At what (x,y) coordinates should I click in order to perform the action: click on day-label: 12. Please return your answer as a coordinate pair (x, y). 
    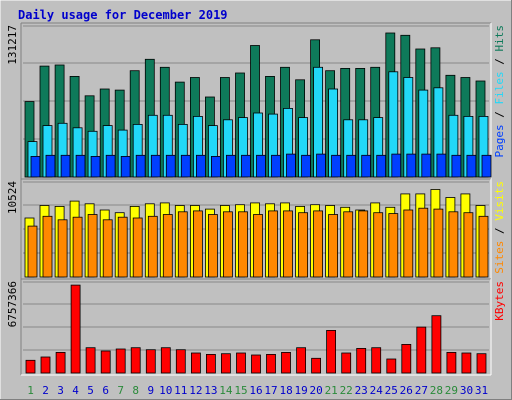
    Looking at the image, I should click on (195, 390).